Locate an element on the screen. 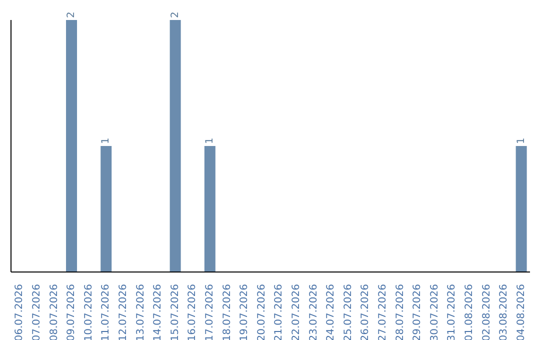 The height and width of the screenshot is (340, 540). x-tick-label: 12.07.2026 is located at coordinates (123, 312).